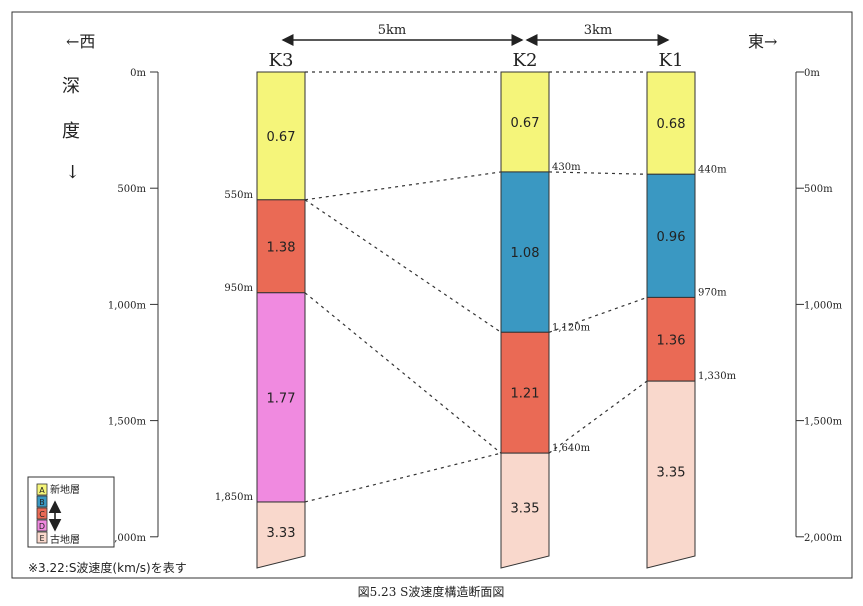 The image size is (863, 606). I want to click on layer-k3-a, so click(281, 136).